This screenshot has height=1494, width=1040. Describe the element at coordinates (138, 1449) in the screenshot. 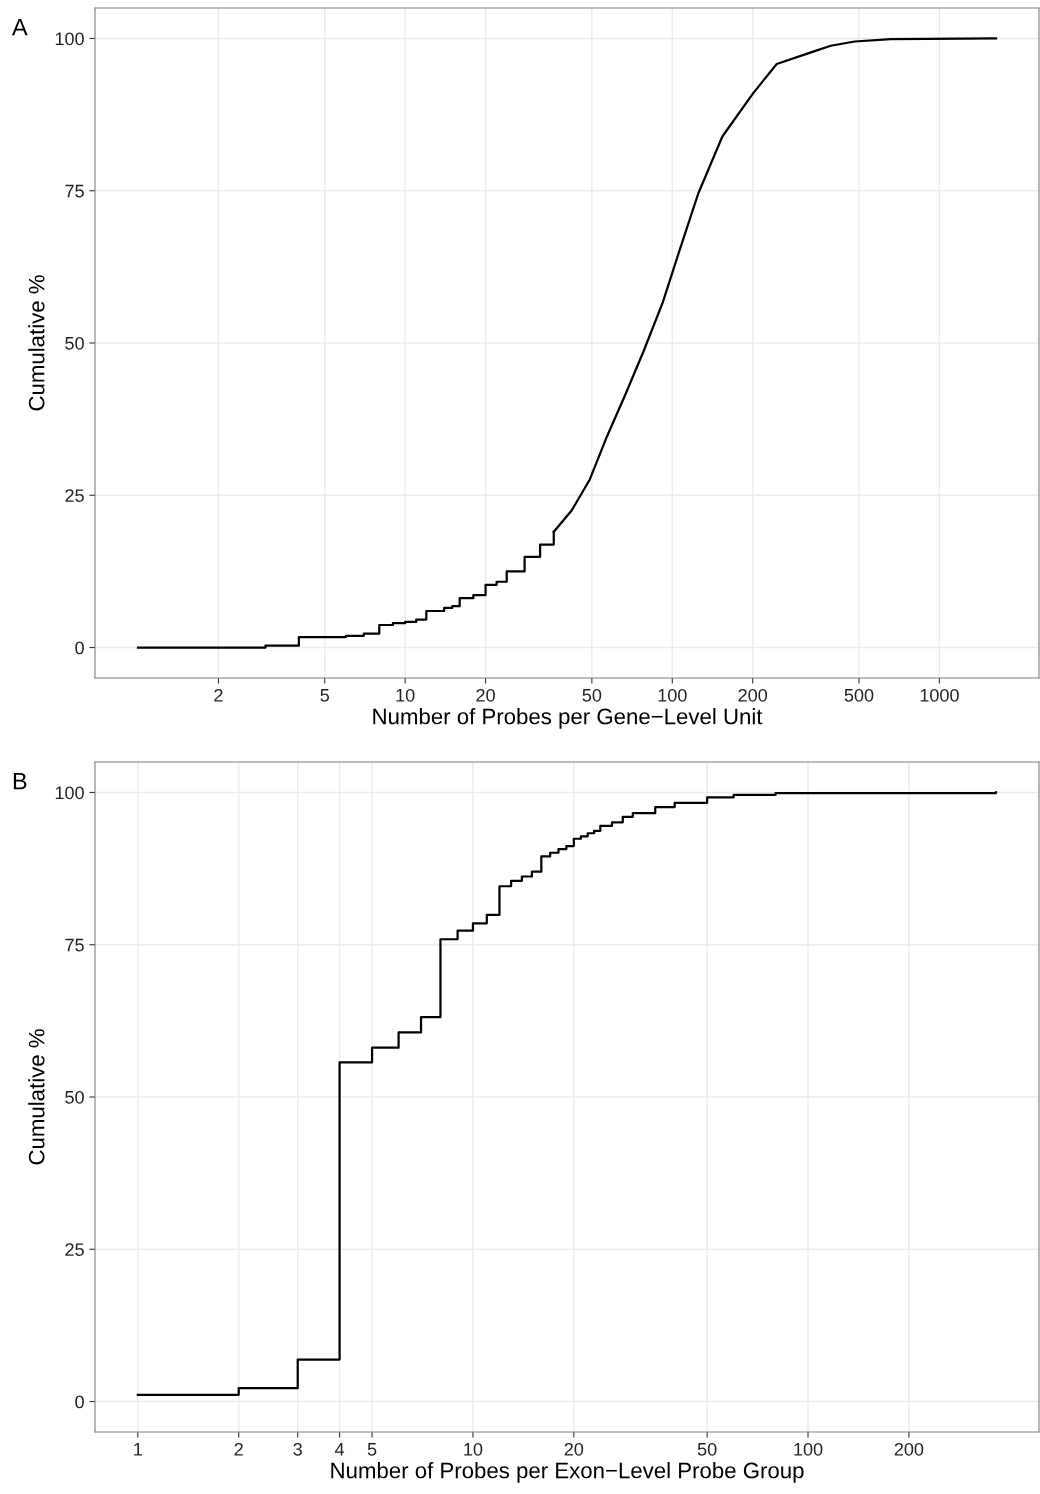

I see `x-tick-label: 1` at that location.